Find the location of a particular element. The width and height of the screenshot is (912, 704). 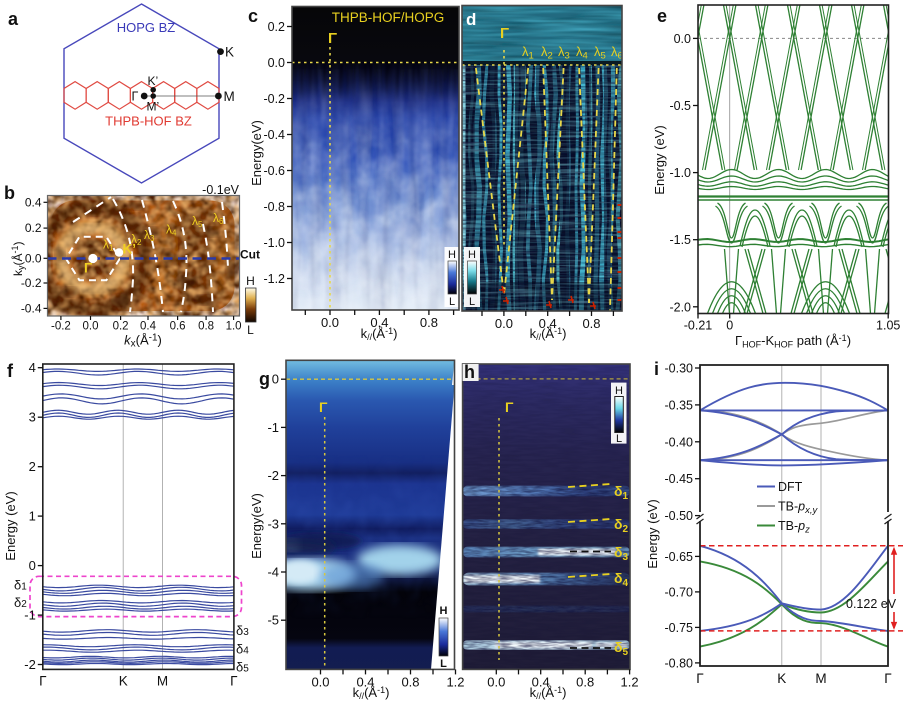

svg-text: ky(Å-1) is located at coordinates (18, 258).